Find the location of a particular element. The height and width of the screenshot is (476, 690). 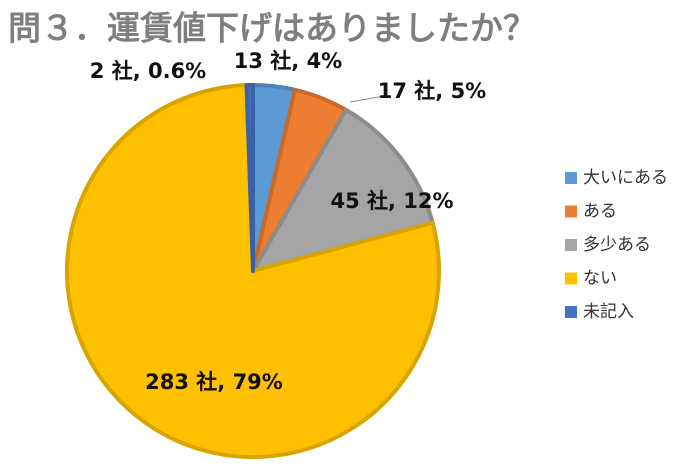

data-label: 283 社, 79% is located at coordinates (214, 382).